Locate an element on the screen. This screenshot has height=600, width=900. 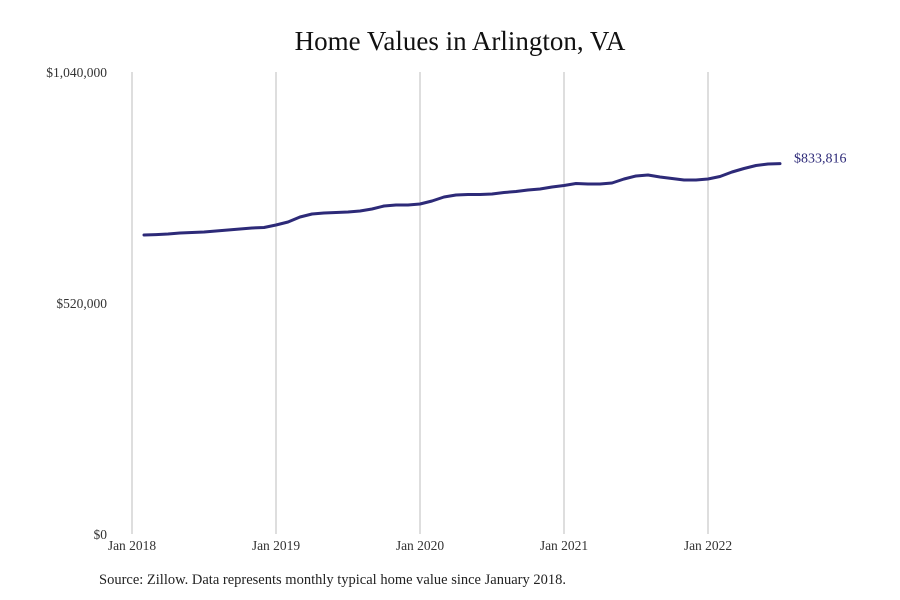
y-tick-label: $0 is located at coordinates (101, 534).